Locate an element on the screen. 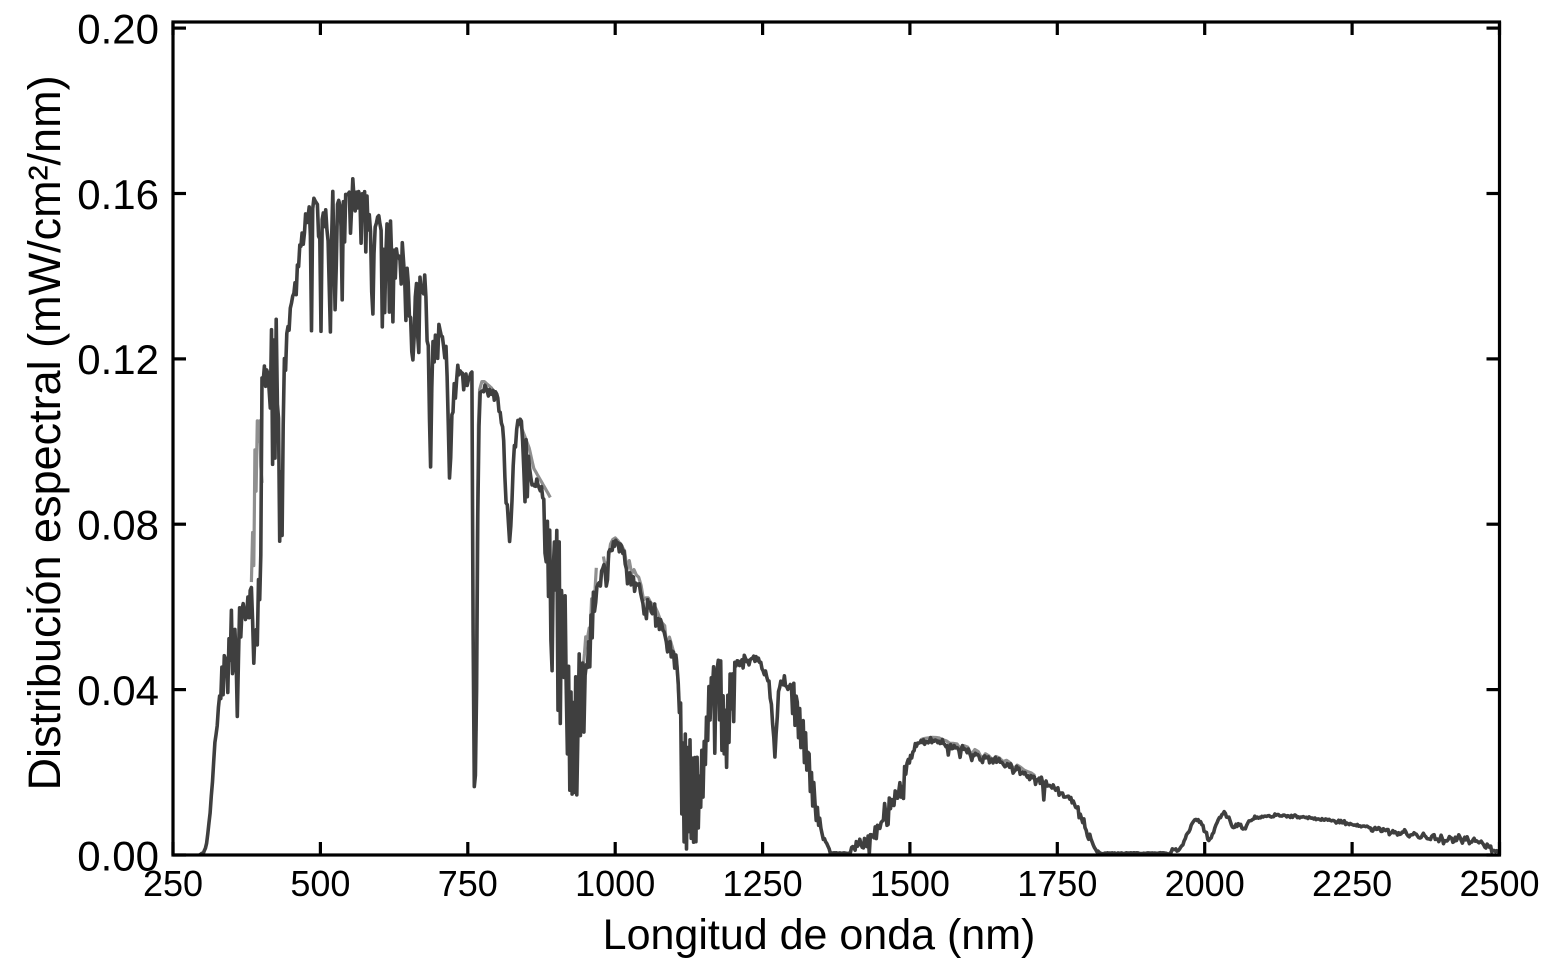  svg-text: 0.08 is located at coordinates (118, 525).